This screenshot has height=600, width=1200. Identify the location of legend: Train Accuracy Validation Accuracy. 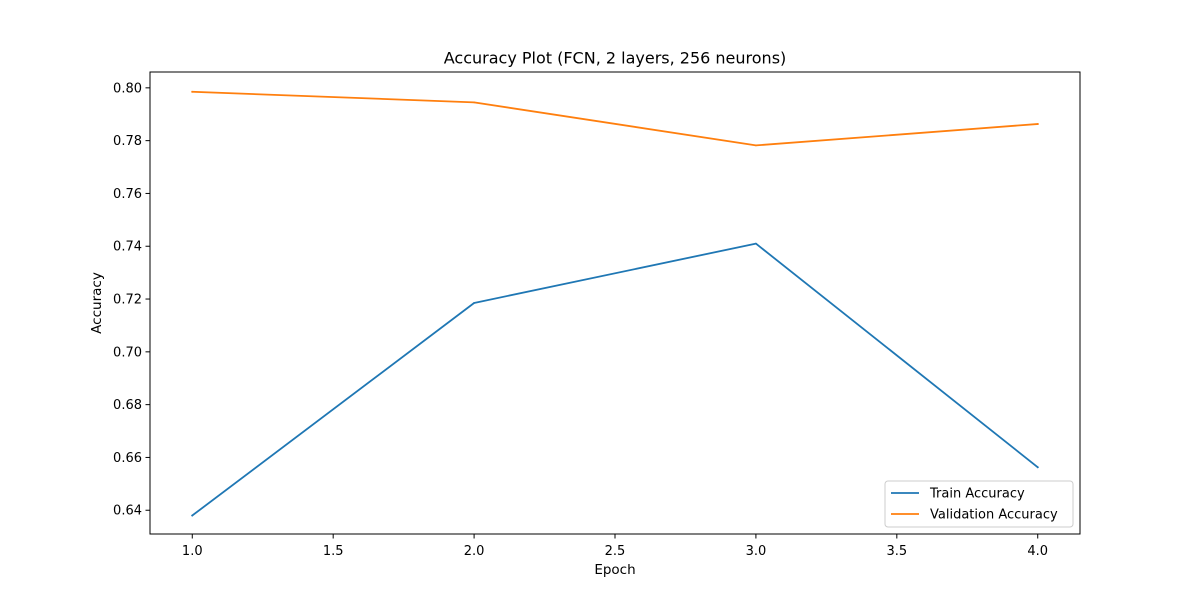
(979, 504).